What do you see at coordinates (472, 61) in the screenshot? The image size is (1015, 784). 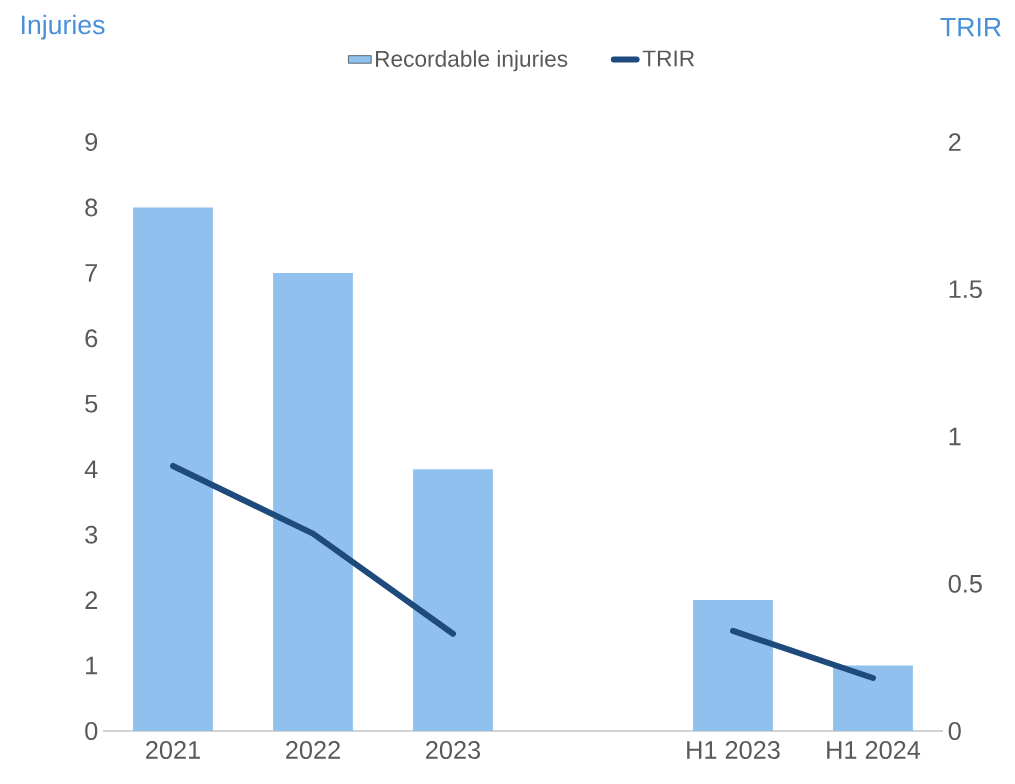 I see `legend-label: Recordable injuries` at bounding box center [472, 61].